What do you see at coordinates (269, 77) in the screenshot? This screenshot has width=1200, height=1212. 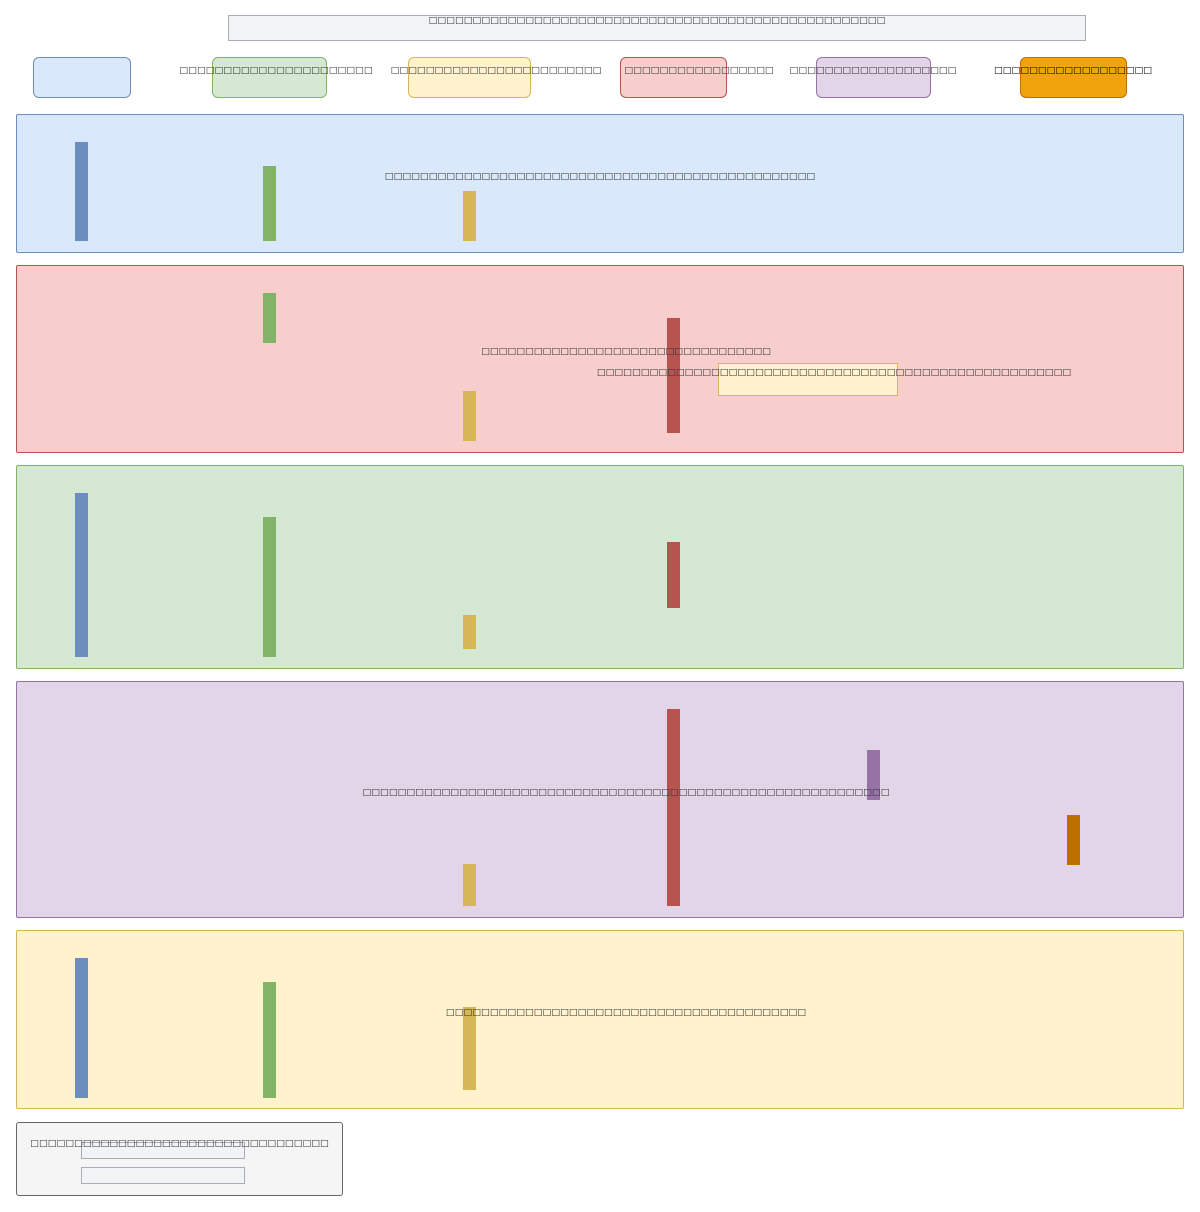 I see `legend-green` at bounding box center [269, 77].